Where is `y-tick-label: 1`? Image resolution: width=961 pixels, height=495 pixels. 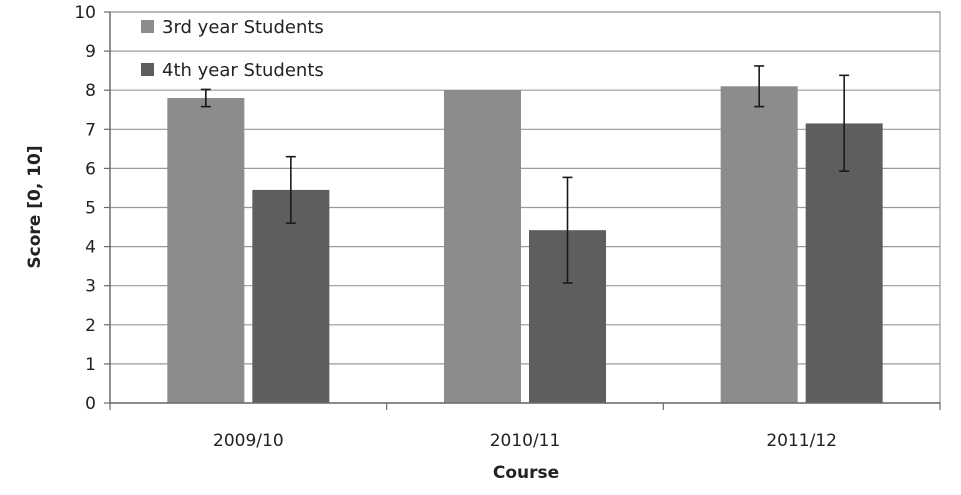 y-tick-label: 1 is located at coordinates (90, 365).